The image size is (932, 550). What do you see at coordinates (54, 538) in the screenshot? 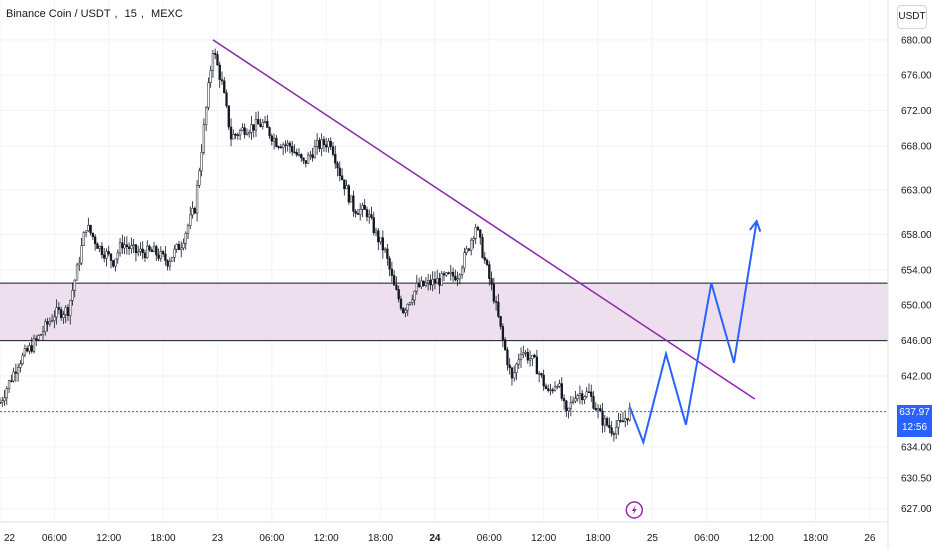
I see `x-tick-label: 06:00` at bounding box center [54, 538].